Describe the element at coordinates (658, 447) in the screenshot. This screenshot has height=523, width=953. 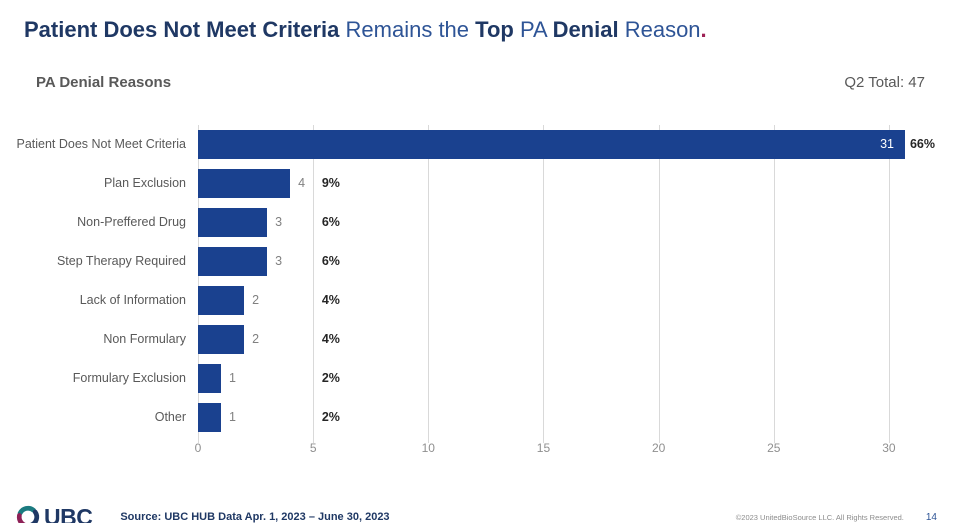
I see `axis-tick-label: 20` at that location.